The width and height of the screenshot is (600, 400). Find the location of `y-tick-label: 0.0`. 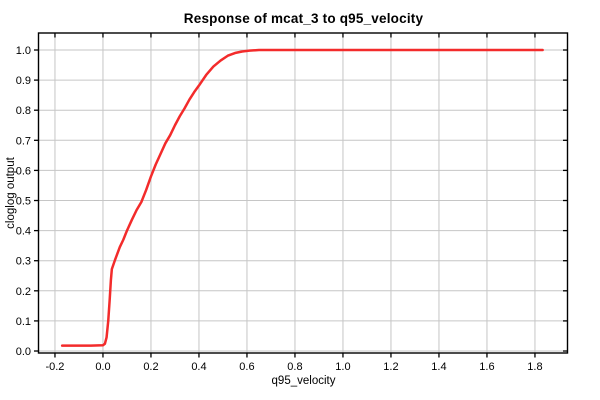

y-tick-label: 0.0 is located at coordinates (23, 352).